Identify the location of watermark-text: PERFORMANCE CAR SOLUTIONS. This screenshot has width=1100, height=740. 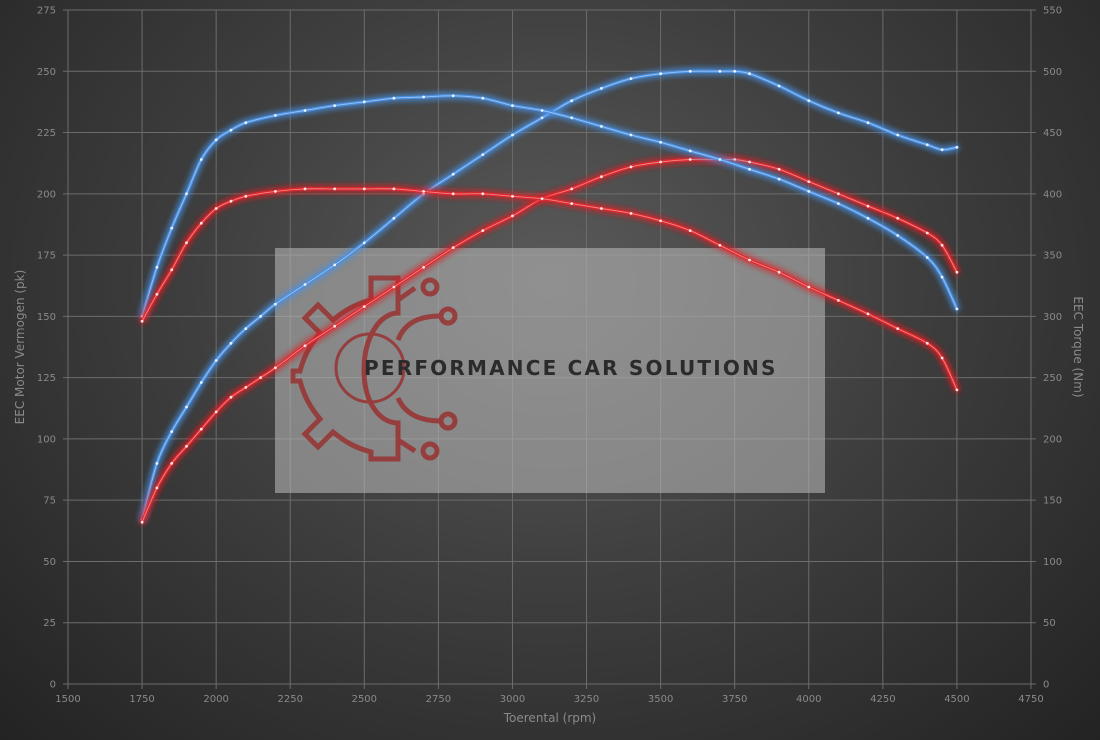
(571, 368).